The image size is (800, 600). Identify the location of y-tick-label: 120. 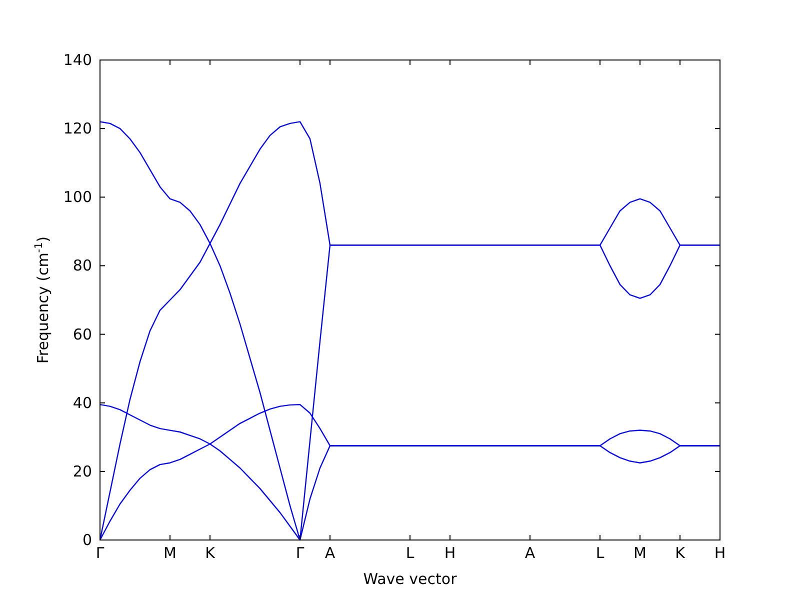
(77, 129).